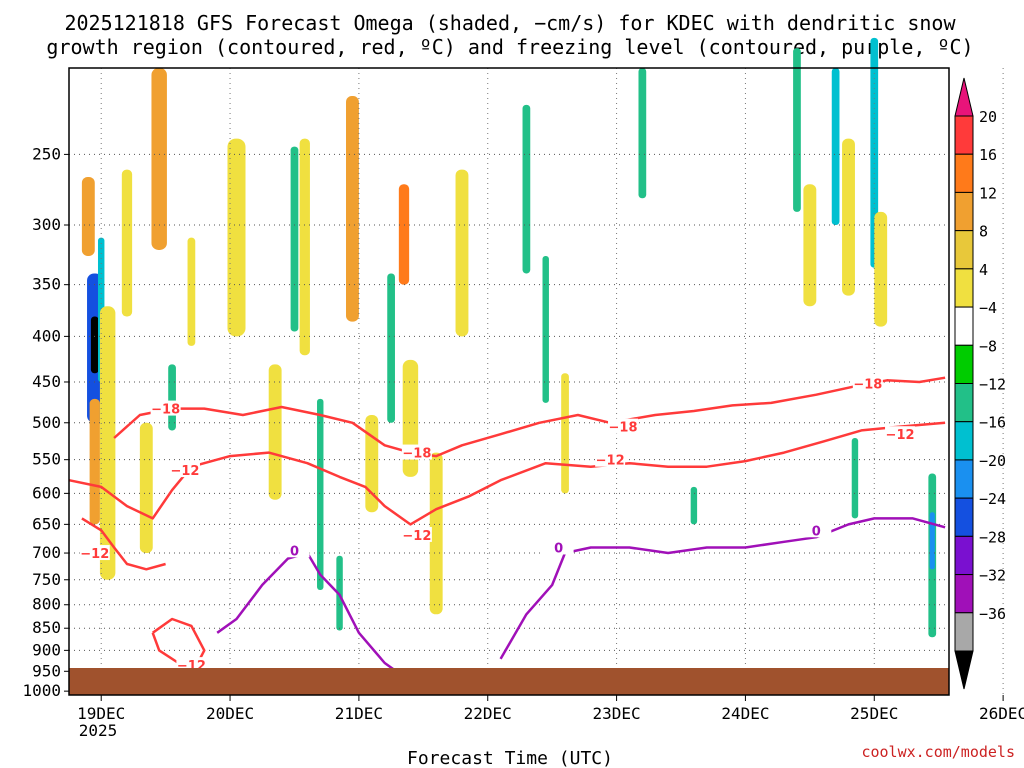 The image size is (1024, 768). I want to click on colorbar: 20 16 12 8 4 −4 −8 −12 −16 −20 −24 −28 −32 −36, so click(980, 383).